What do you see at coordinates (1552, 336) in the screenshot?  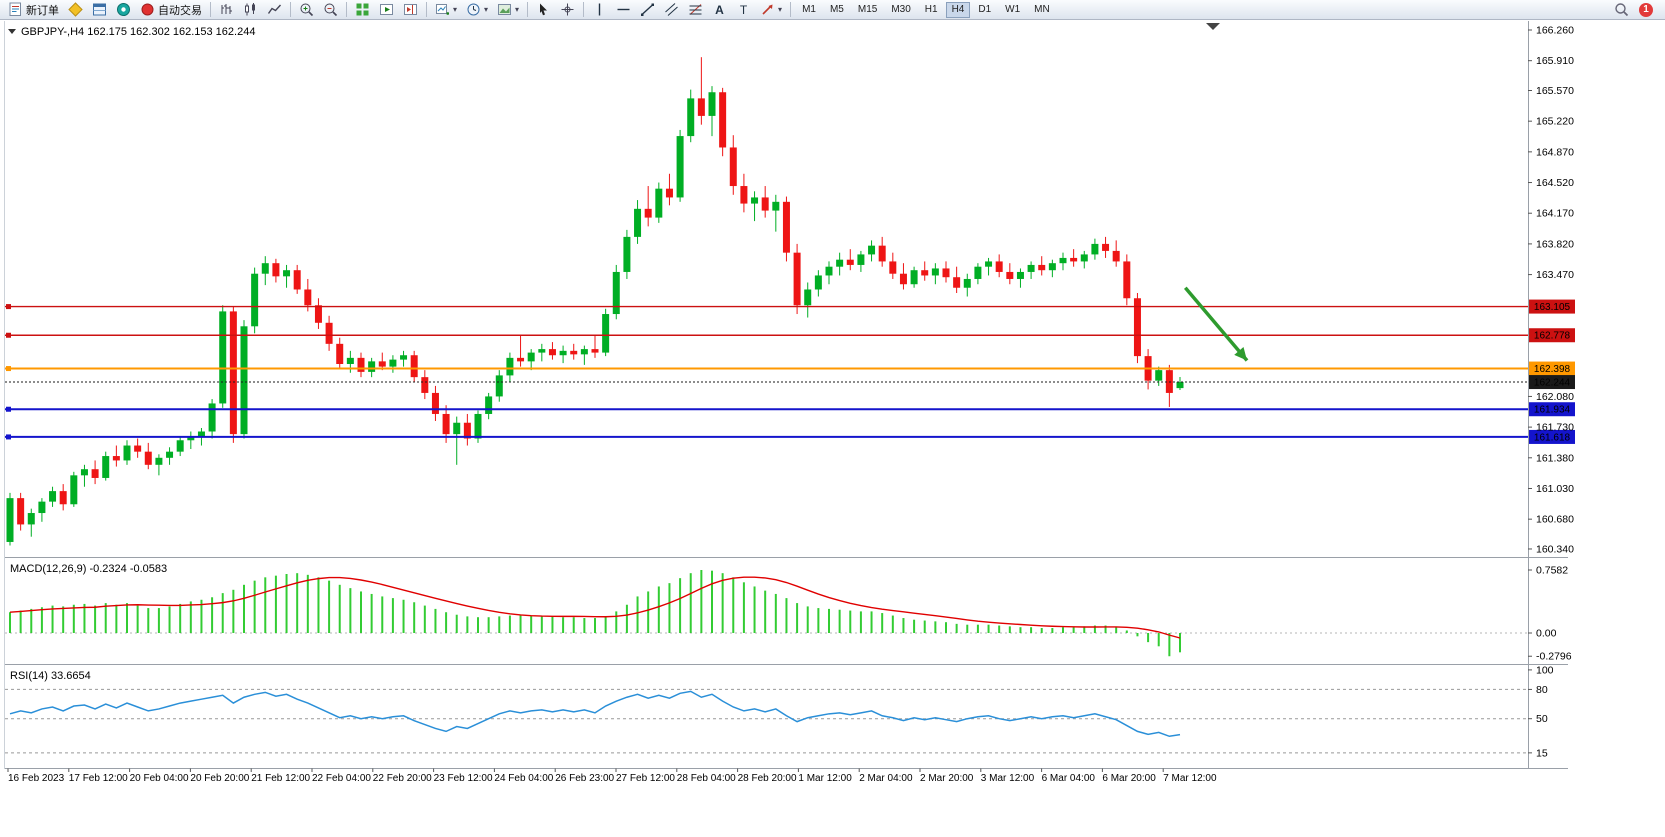 I see `svg-text: 162.778` at bounding box center [1552, 336].